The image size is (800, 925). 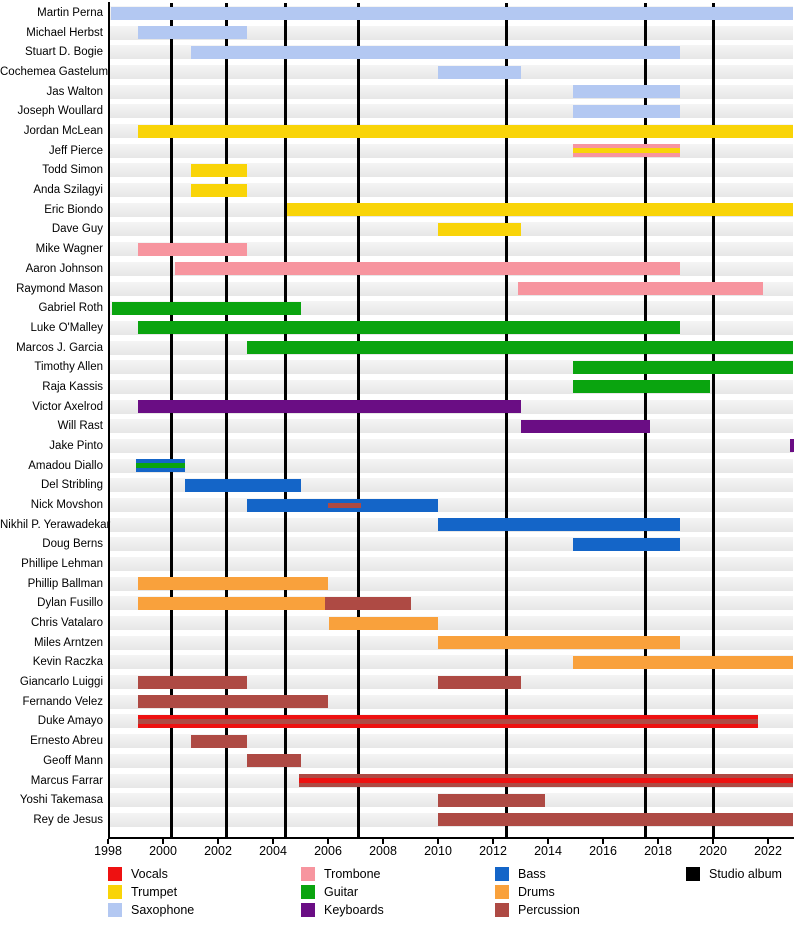 I want to click on member-label: Duke Amayo, so click(x=70, y=721).